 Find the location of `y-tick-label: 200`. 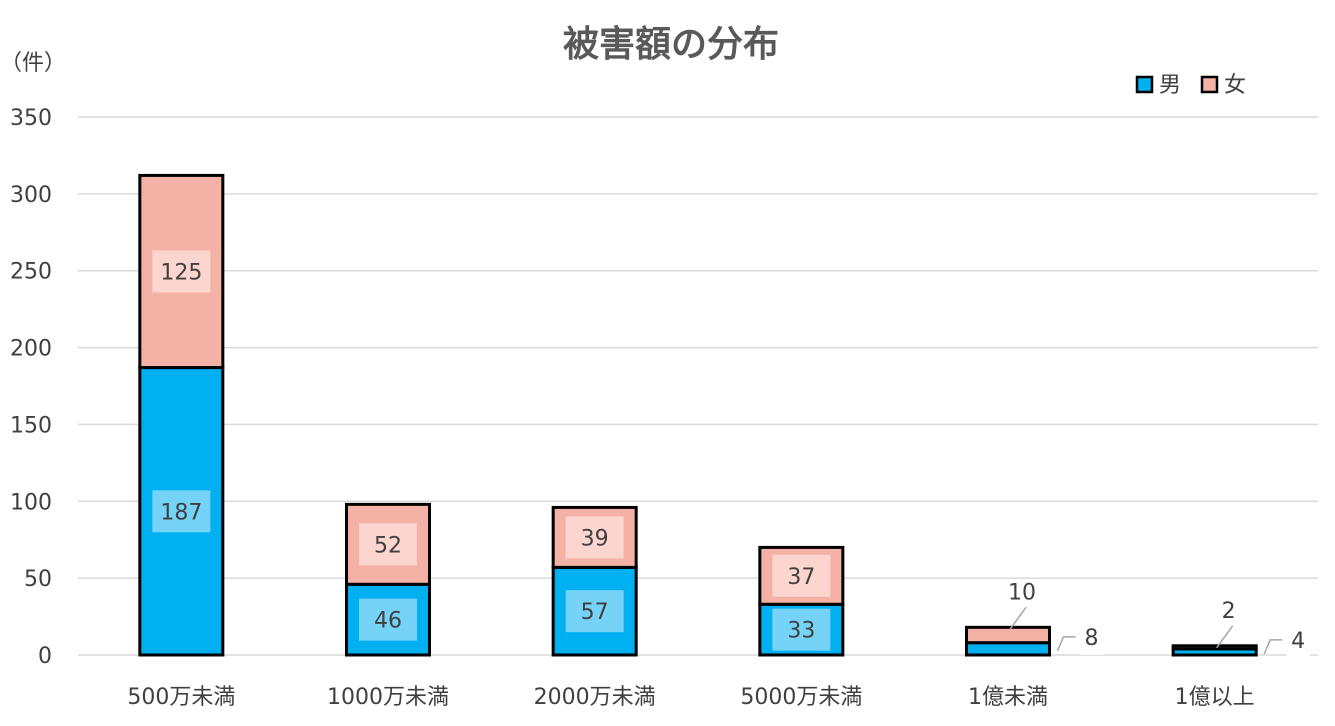

y-tick-label: 200 is located at coordinates (31, 349).